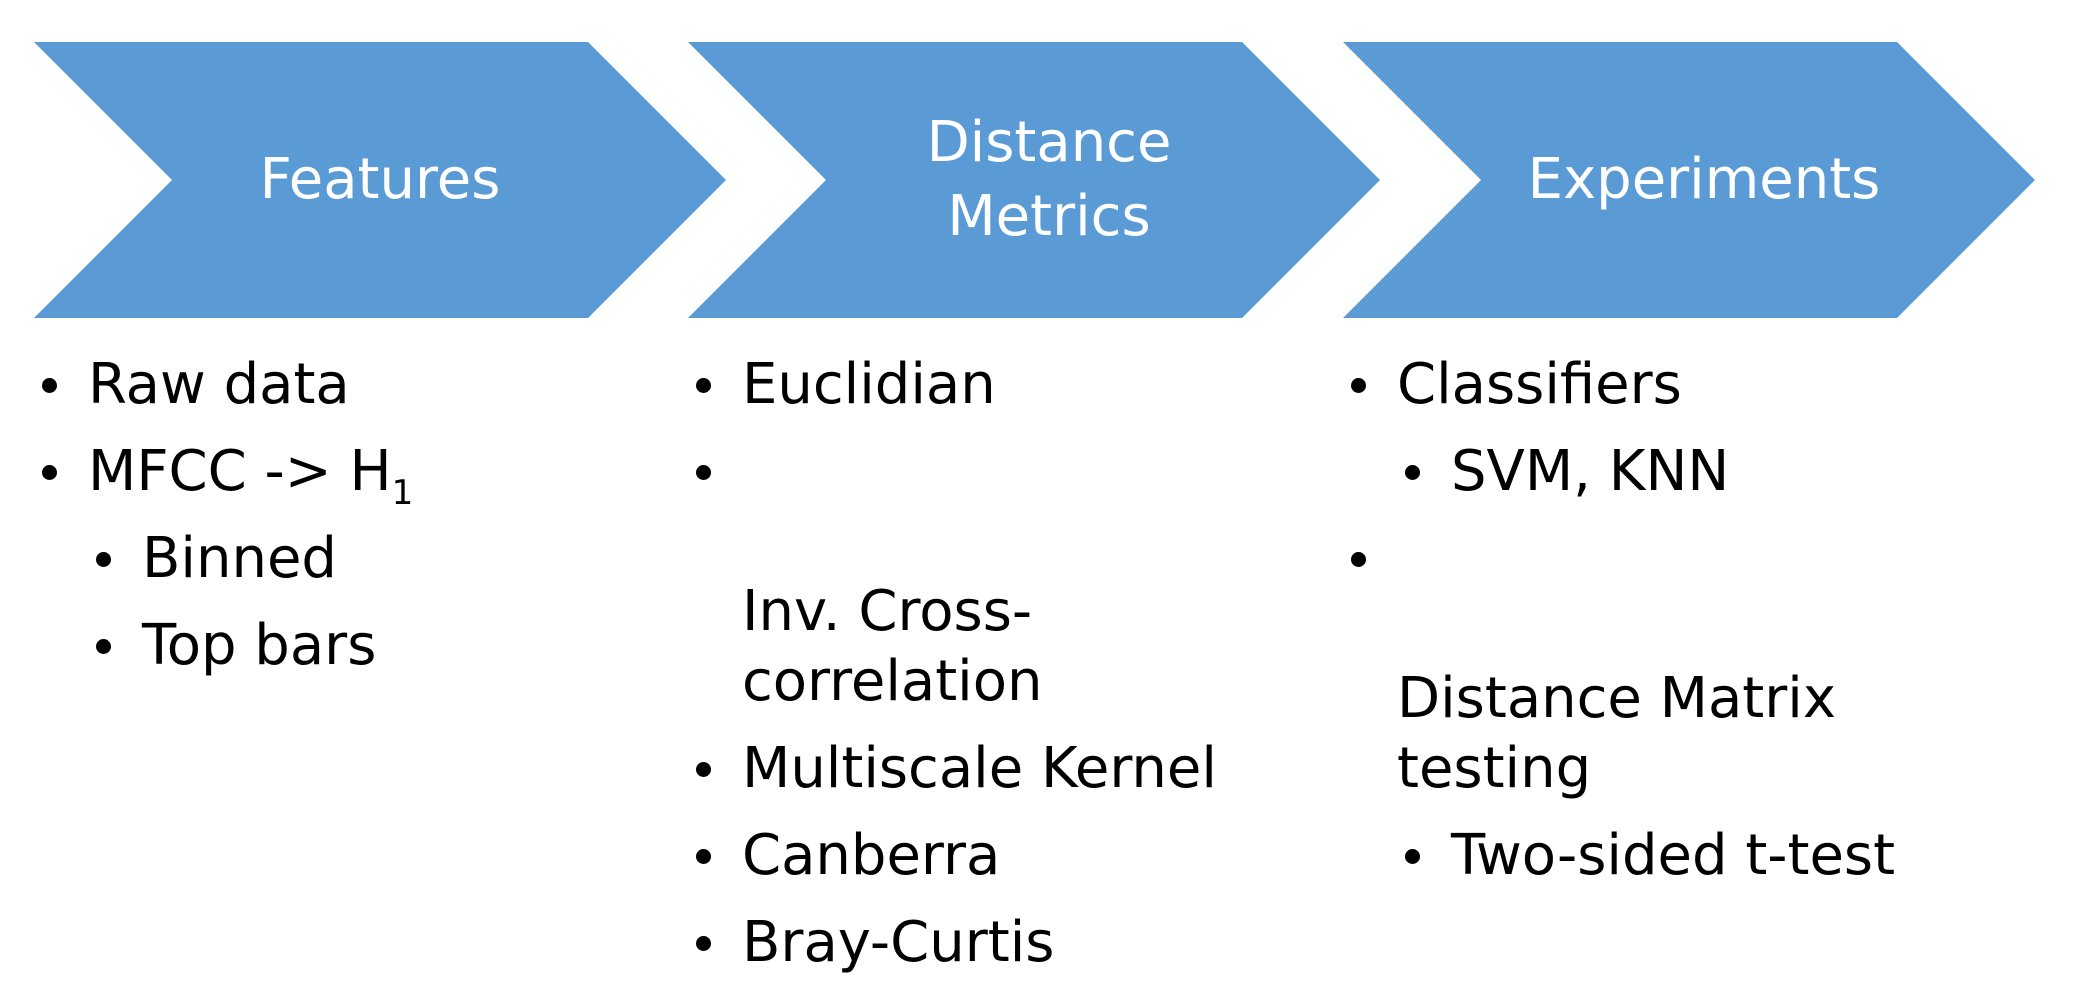 This screenshot has width=2081, height=995. I want to click on bullet-text: Two-sided t-test, so click(1673, 855).